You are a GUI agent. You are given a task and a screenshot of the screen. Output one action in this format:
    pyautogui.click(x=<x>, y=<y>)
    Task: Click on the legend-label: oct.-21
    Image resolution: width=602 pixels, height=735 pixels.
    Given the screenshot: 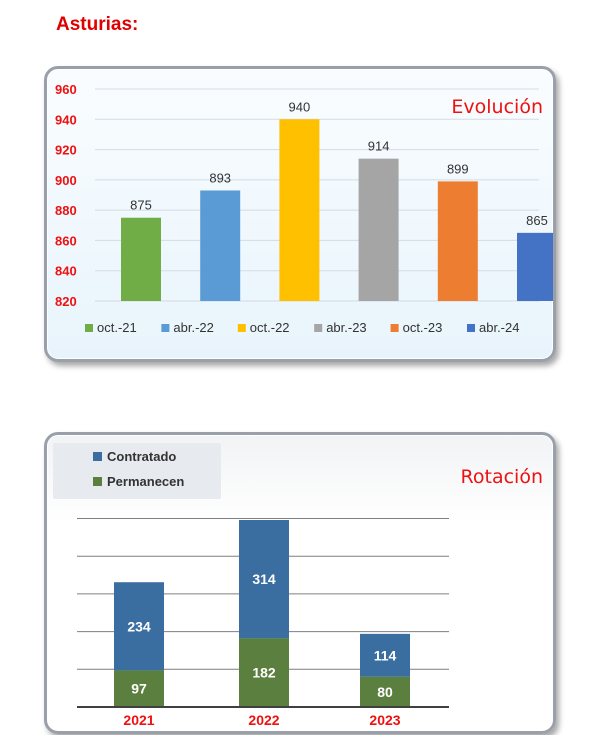 What is the action you would take?
    pyautogui.click(x=117, y=327)
    